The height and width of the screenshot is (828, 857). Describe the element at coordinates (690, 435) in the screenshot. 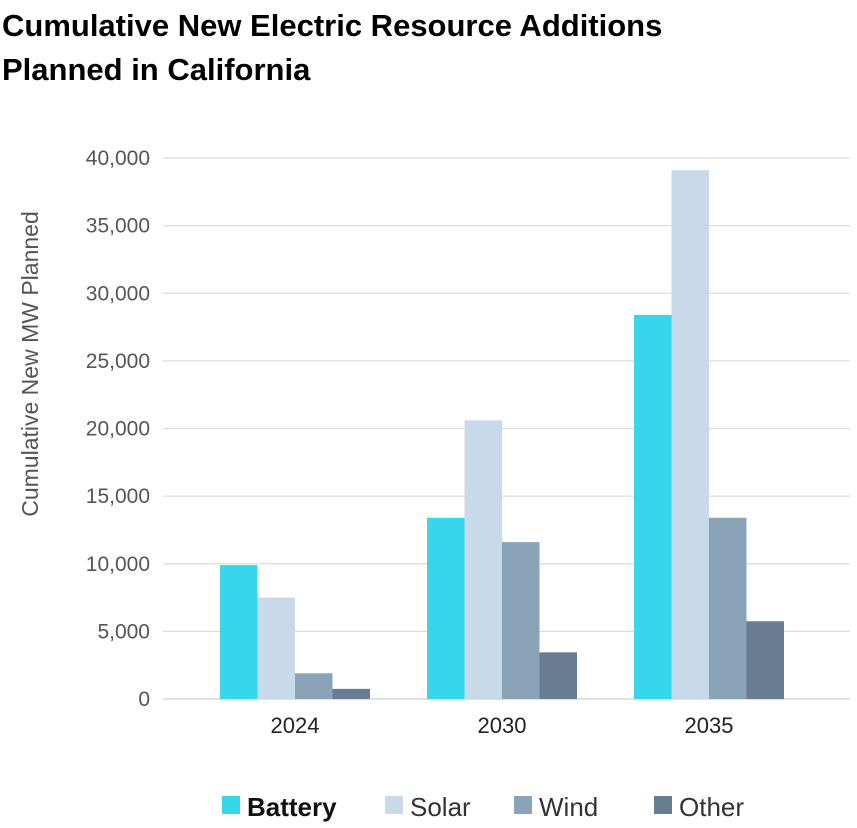

I see `bar-solar-2035` at that location.